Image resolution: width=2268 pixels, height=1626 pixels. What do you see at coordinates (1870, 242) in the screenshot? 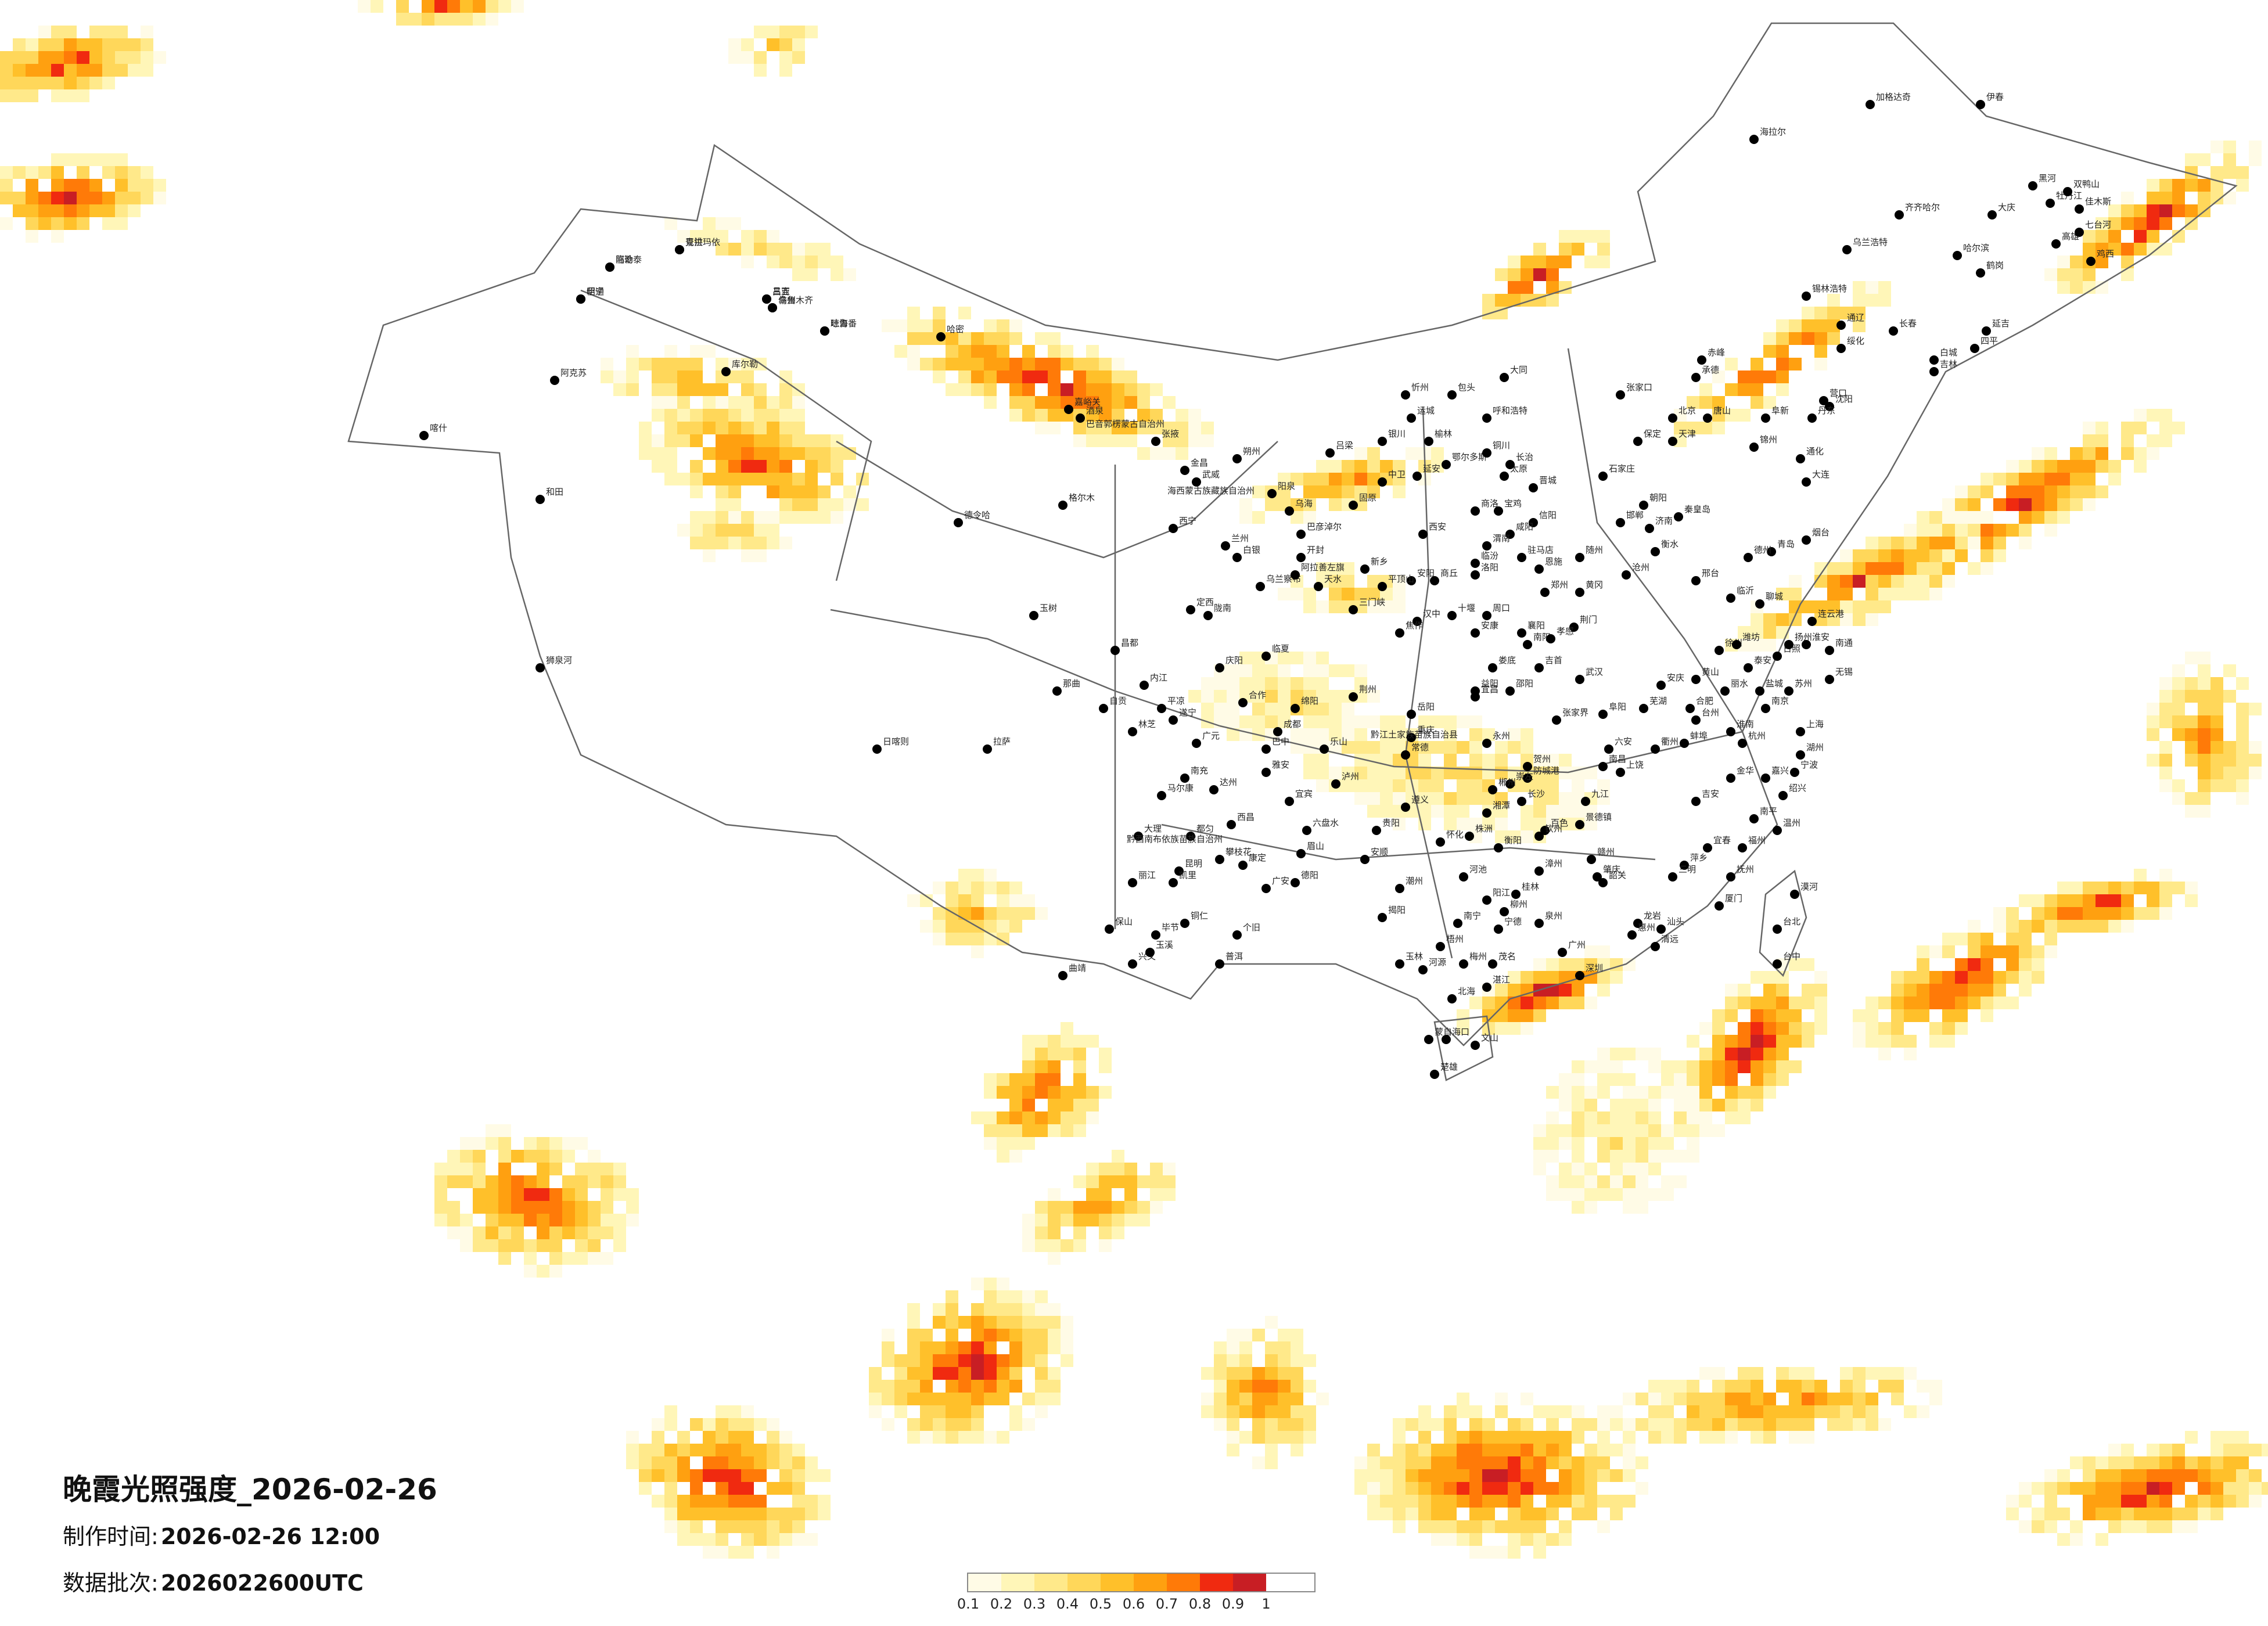
I see `city-label: 乌兰浩特` at bounding box center [1870, 242].